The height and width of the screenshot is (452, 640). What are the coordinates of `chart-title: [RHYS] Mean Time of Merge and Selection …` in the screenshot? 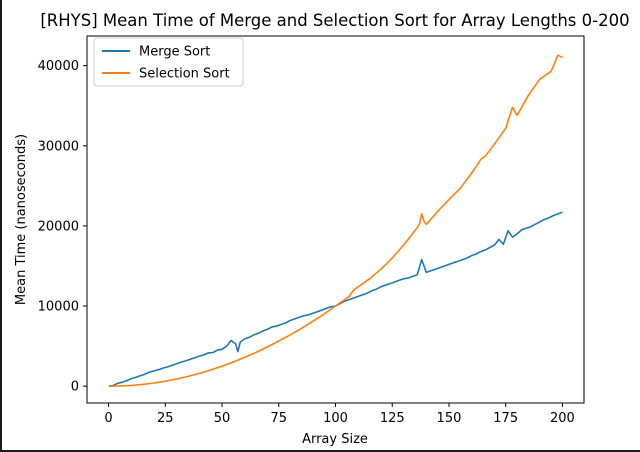 It's located at (334, 20).